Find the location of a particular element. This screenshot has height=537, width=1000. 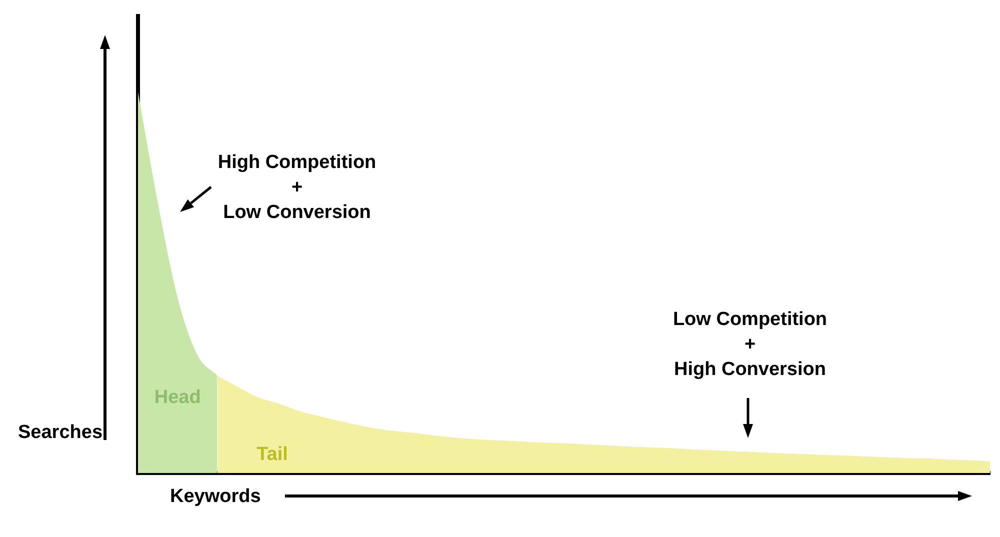

y-axis-title: Searches is located at coordinates (60, 433).